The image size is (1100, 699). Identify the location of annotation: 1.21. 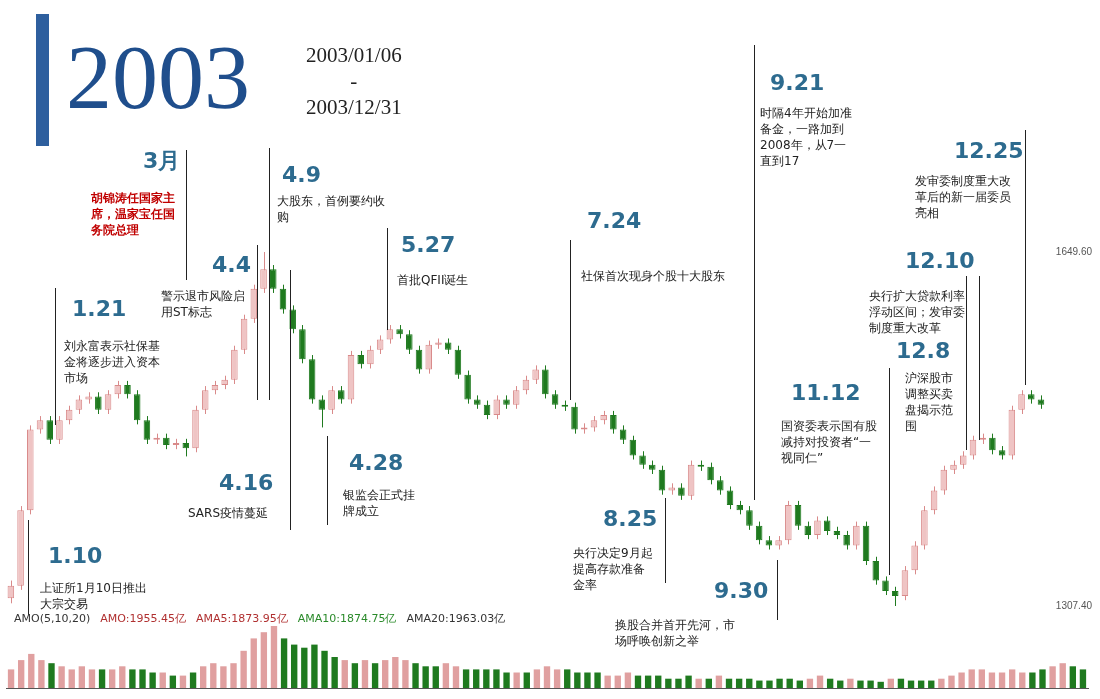
(99, 308).